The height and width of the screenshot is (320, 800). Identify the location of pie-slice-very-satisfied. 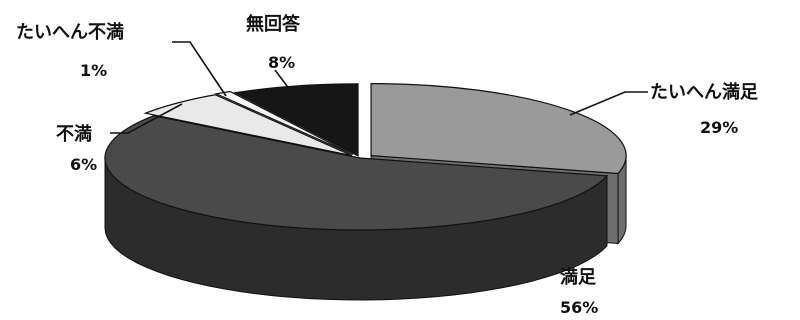
(498, 128).